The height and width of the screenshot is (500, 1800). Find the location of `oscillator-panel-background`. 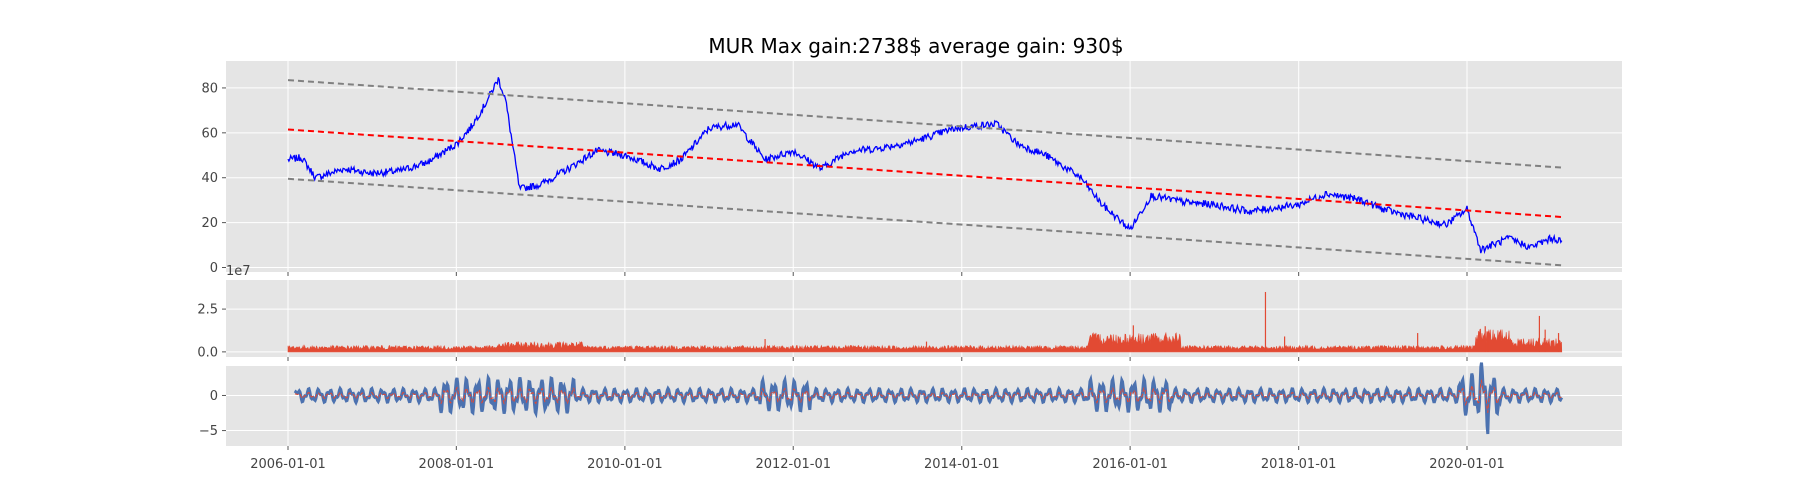

oscillator-panel-background is located at coordinates (924, 406).